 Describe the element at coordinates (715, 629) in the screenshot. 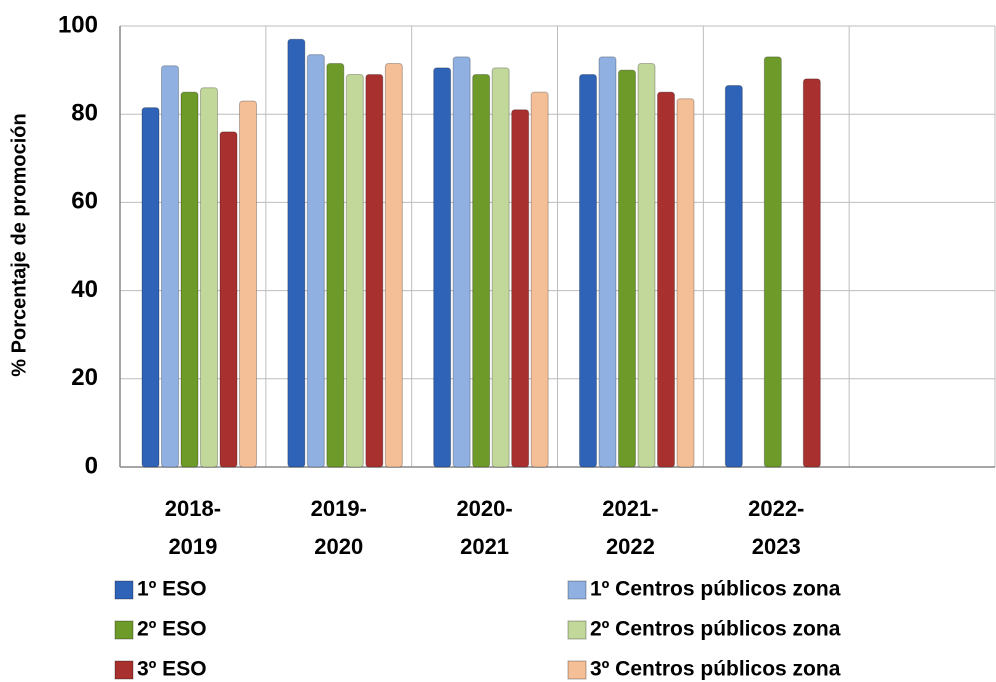

I see `legend-label: 2º Centros públicos zona` at that location.